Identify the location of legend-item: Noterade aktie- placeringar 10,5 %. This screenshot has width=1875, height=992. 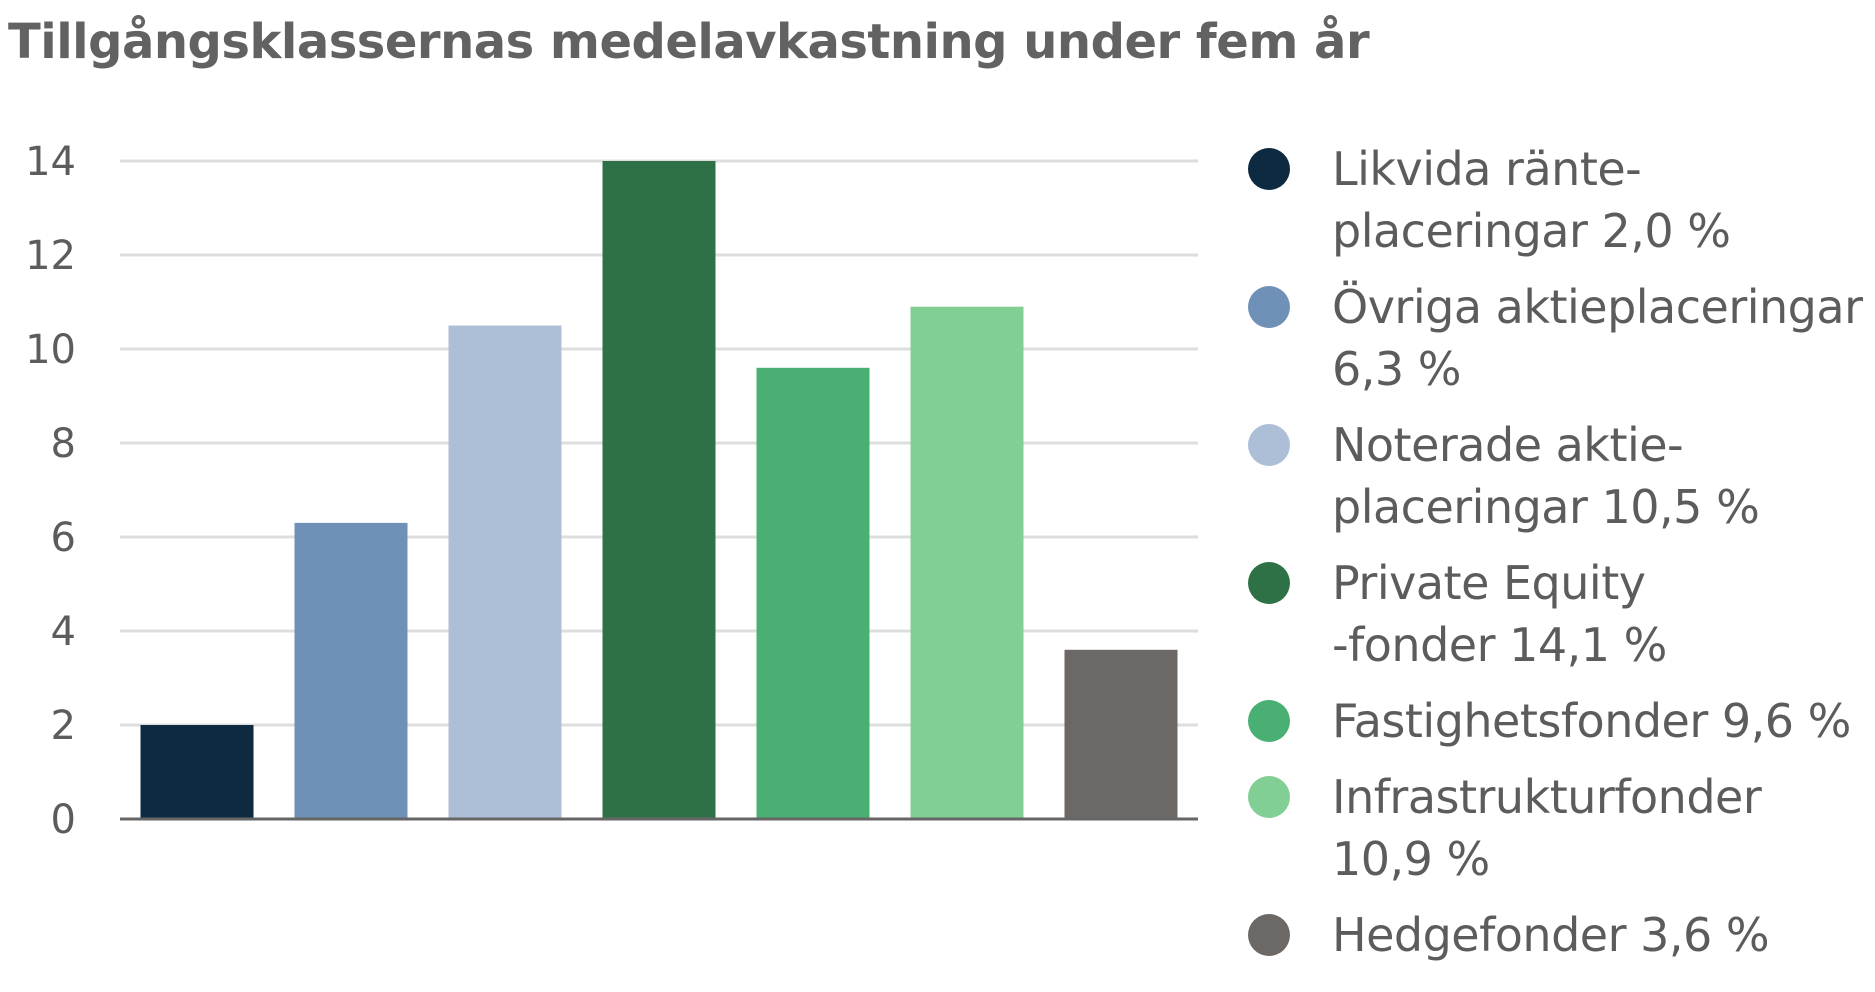
(1555, 476).